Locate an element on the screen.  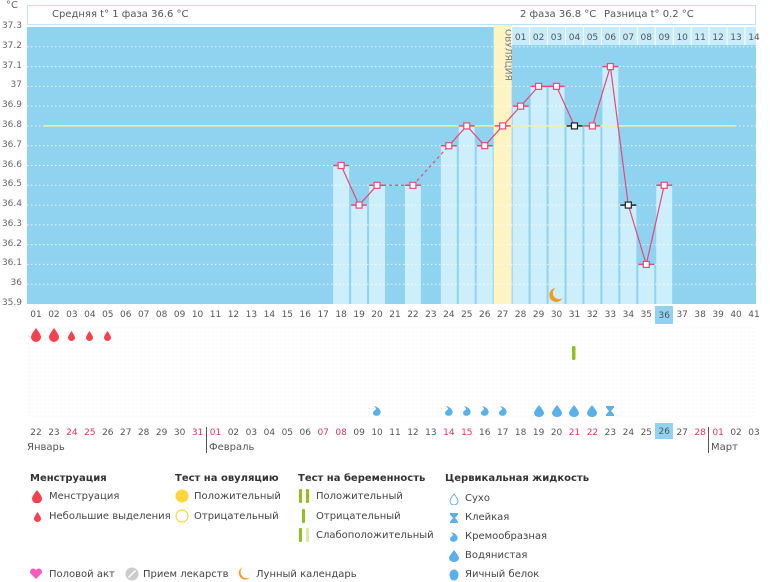
cycle-day-label: 06 is located at coordinates (126, 315).